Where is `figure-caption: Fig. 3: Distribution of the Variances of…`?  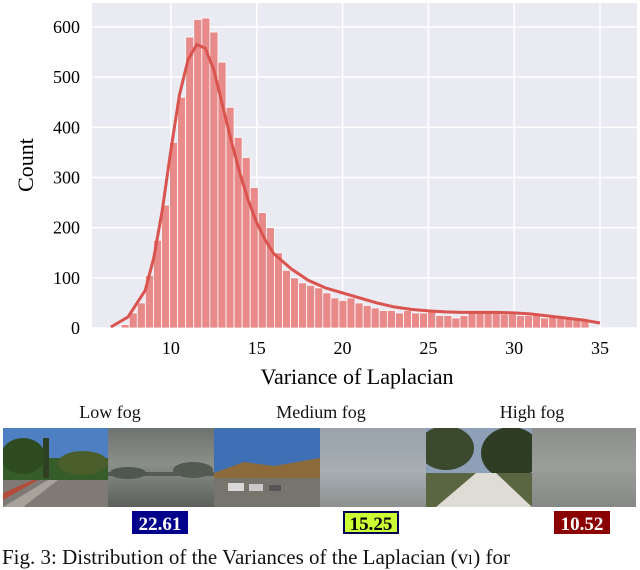
figure-caption: Fig. 3: Distribution of the Variances of… is located at coordinates (256, 557).